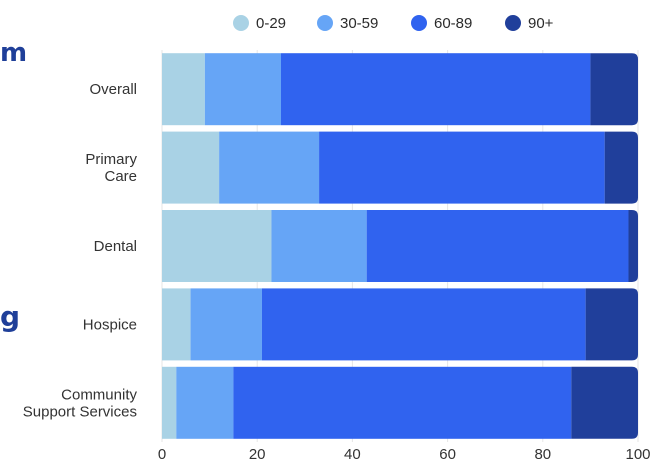  Describe the element at coordinates (14, 53) in the screenshot. I see `partial-title-glyph: m` at that location.